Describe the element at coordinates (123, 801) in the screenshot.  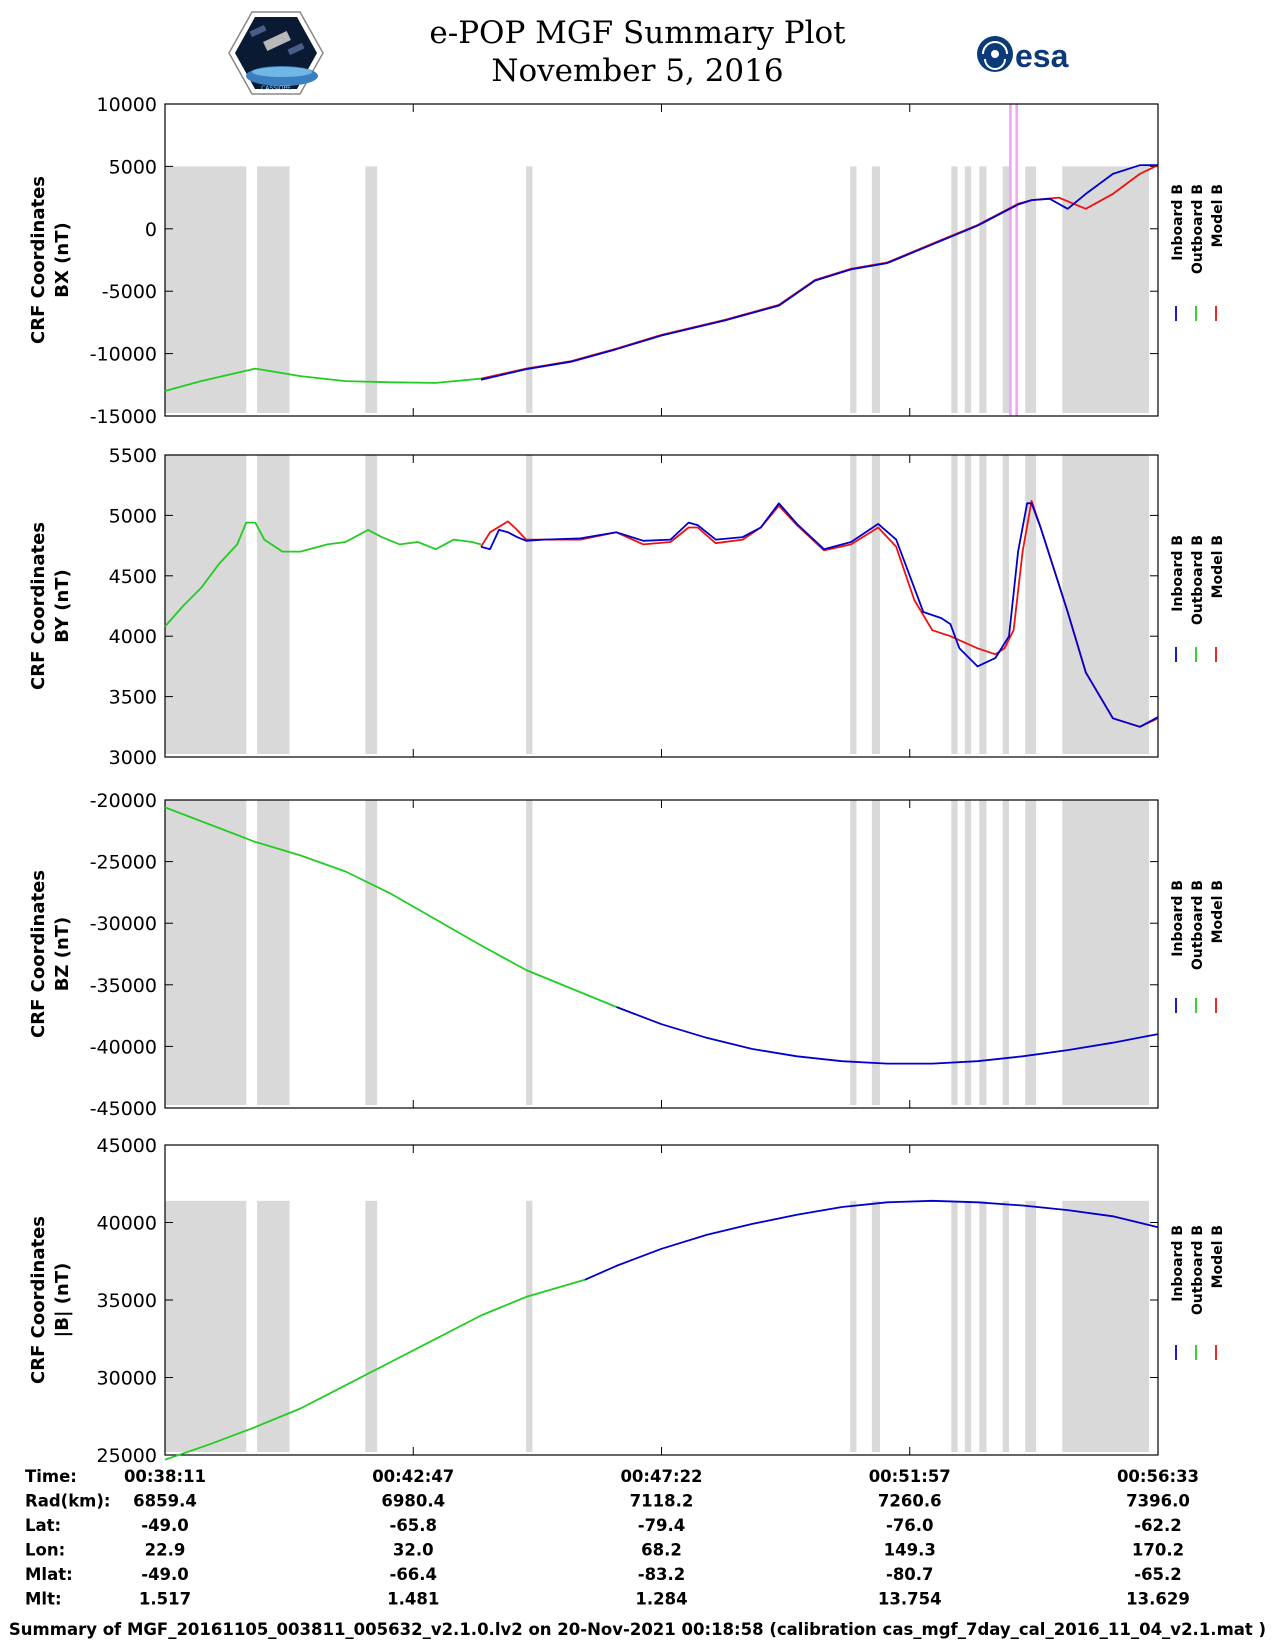
I see `y-tick-label: -20000` at that location.